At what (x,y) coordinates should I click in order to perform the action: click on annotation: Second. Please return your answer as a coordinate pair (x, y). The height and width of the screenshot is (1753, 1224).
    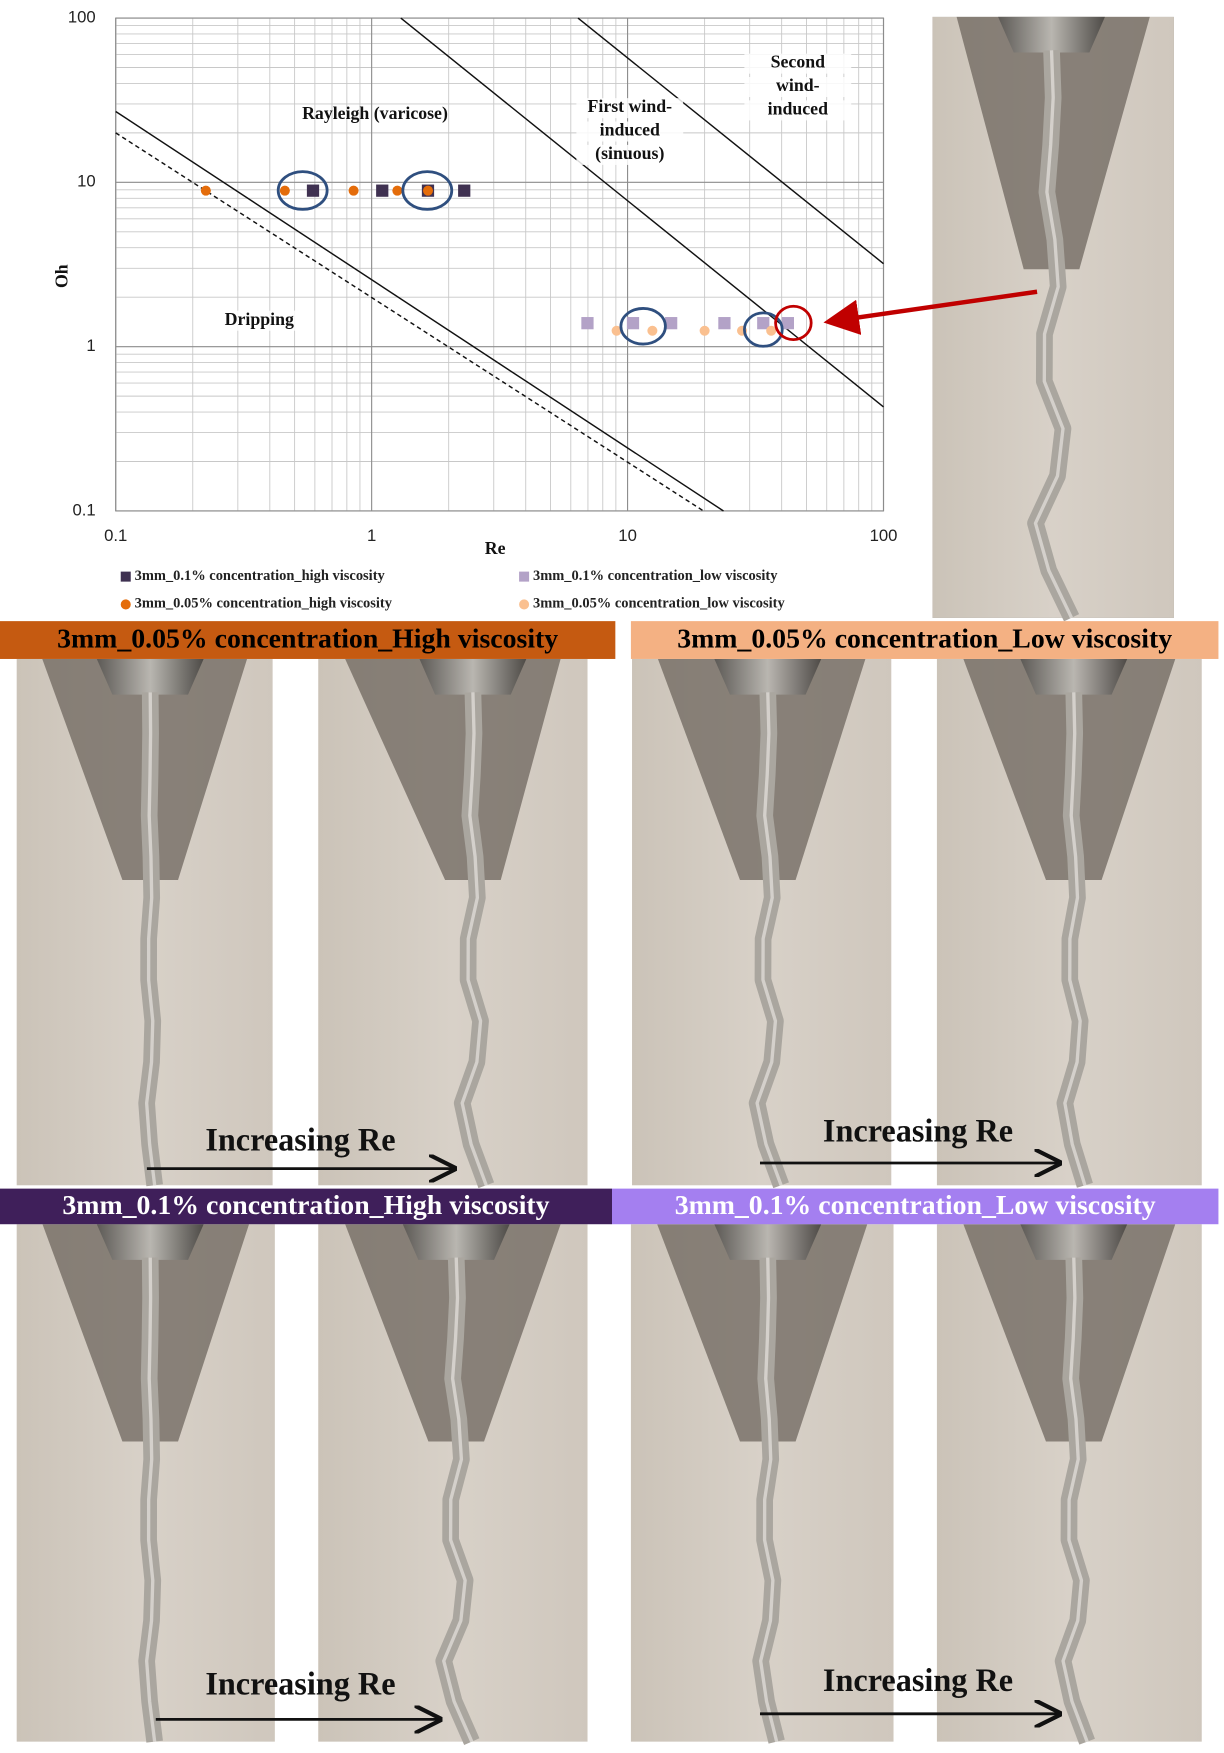
    Looking at the image, I should click on (798, 62).